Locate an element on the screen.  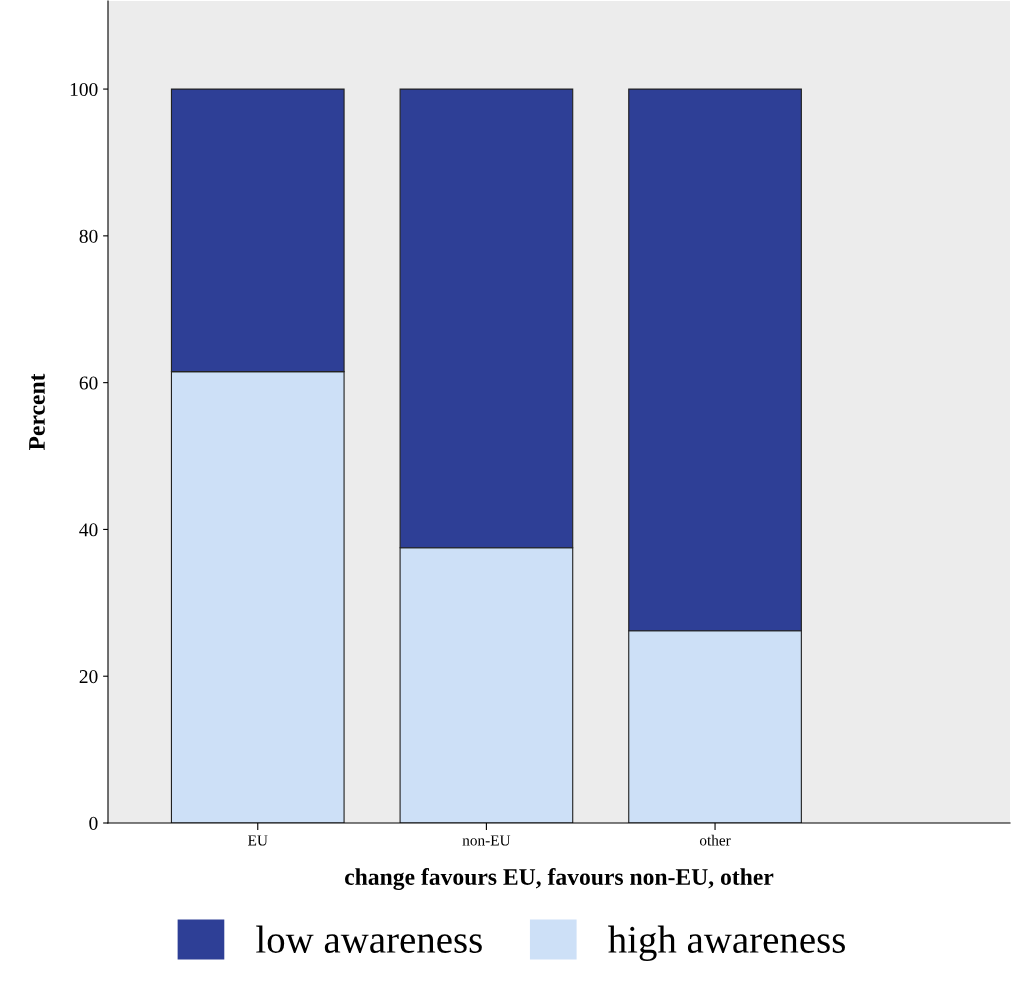
y-tick-label: 60 is located at coordinates (88, 383).